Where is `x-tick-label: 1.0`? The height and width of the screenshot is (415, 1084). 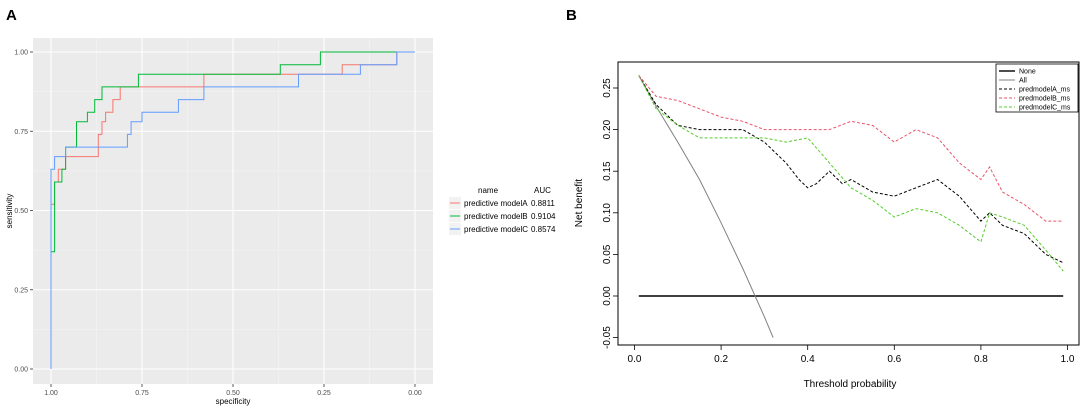 x-tick-label: 1.0 is located at coordinates (1068, 359).